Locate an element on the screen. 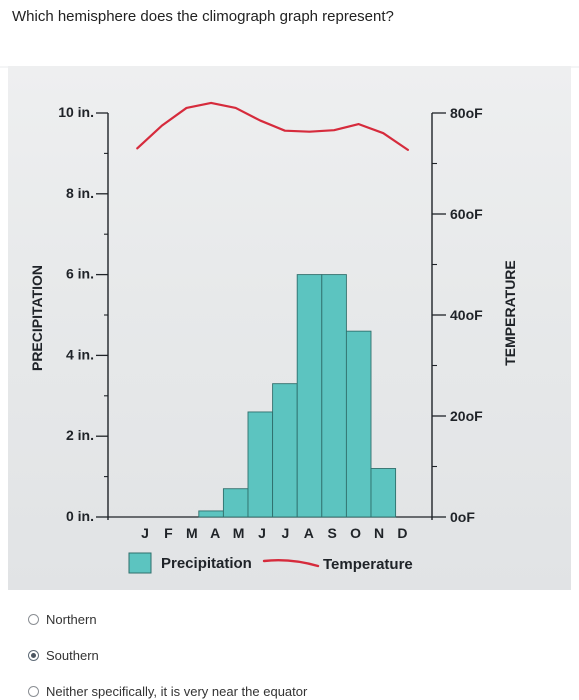  temperature-series-line is located at coordinates (272, 126).